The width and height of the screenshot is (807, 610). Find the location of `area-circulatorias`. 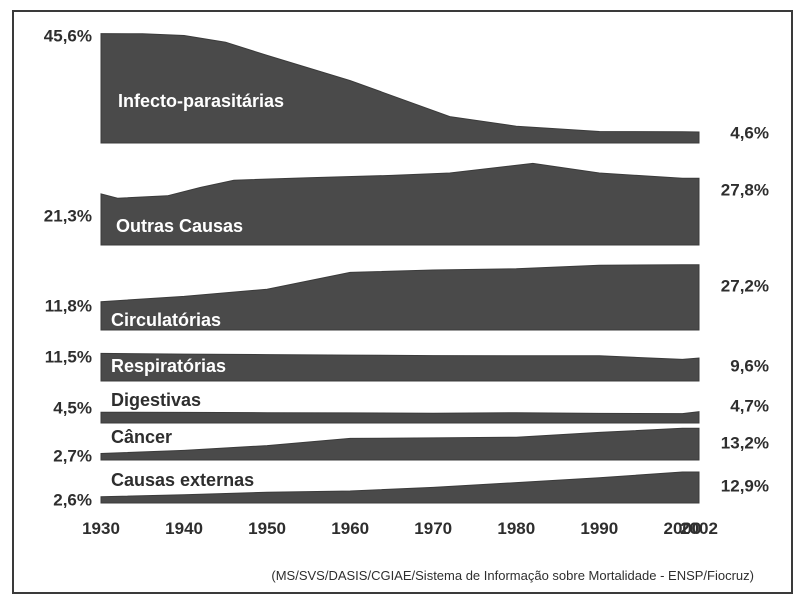

area-circulatorias is located at coordinates (400, 297).